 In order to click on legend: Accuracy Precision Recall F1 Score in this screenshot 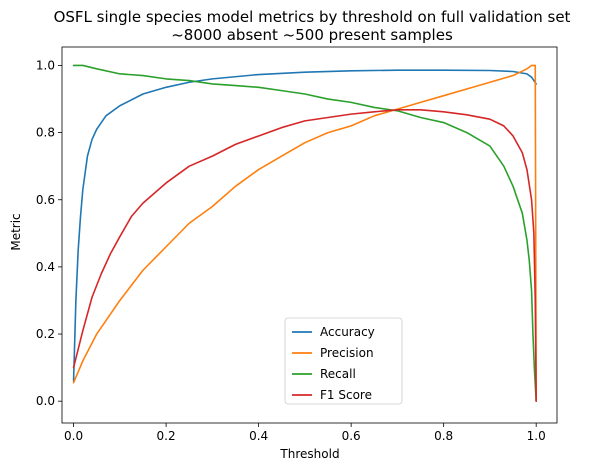, I will do `click(343, 361)`.